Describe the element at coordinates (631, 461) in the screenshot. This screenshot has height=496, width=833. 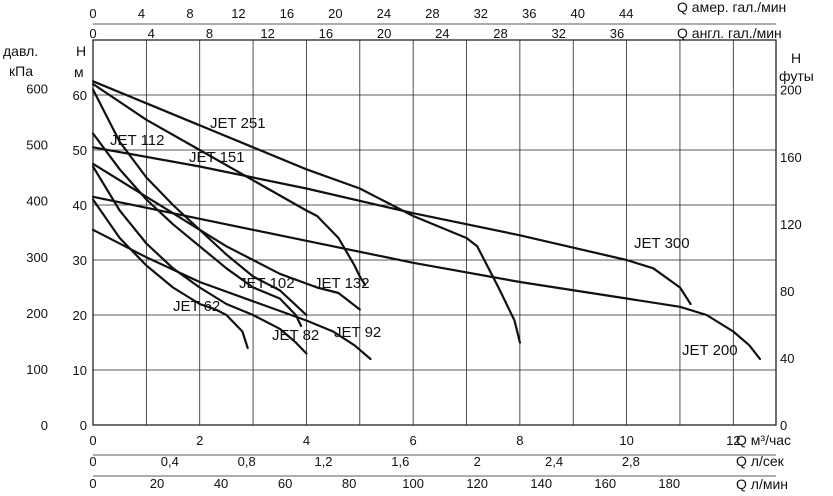
I see `x-ls-tick-label: 2,8` at that location.